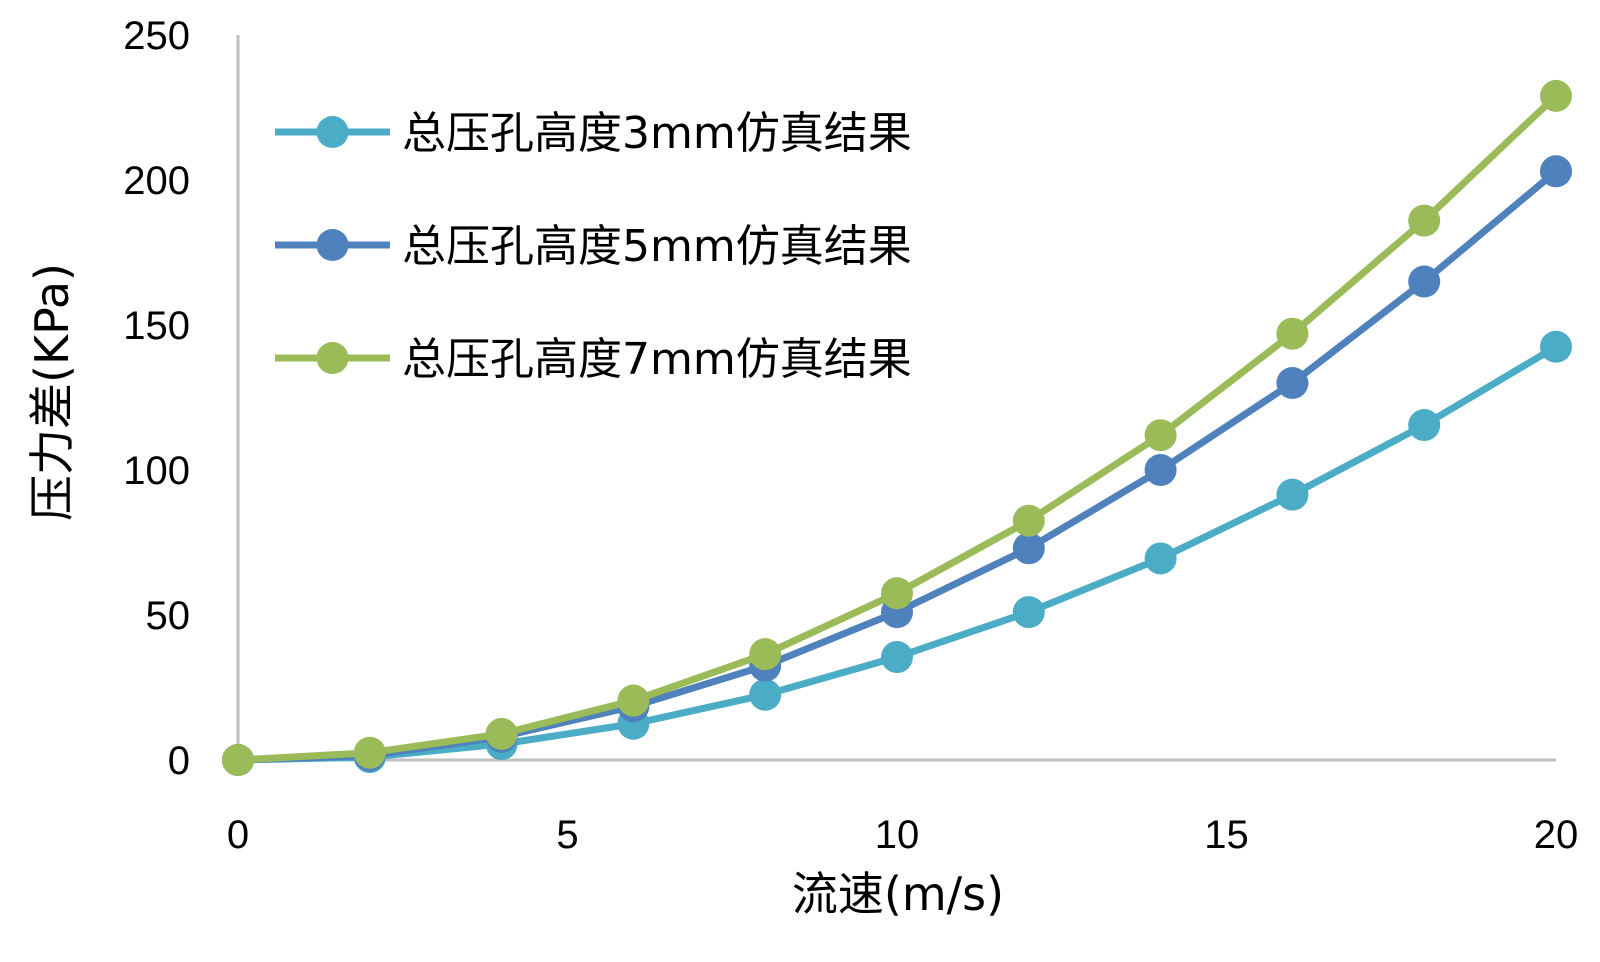  What do you see at coordinates (156, 181) in the screenshot?
I see `y-tick-label: 200` at bounding box center [156, 181].